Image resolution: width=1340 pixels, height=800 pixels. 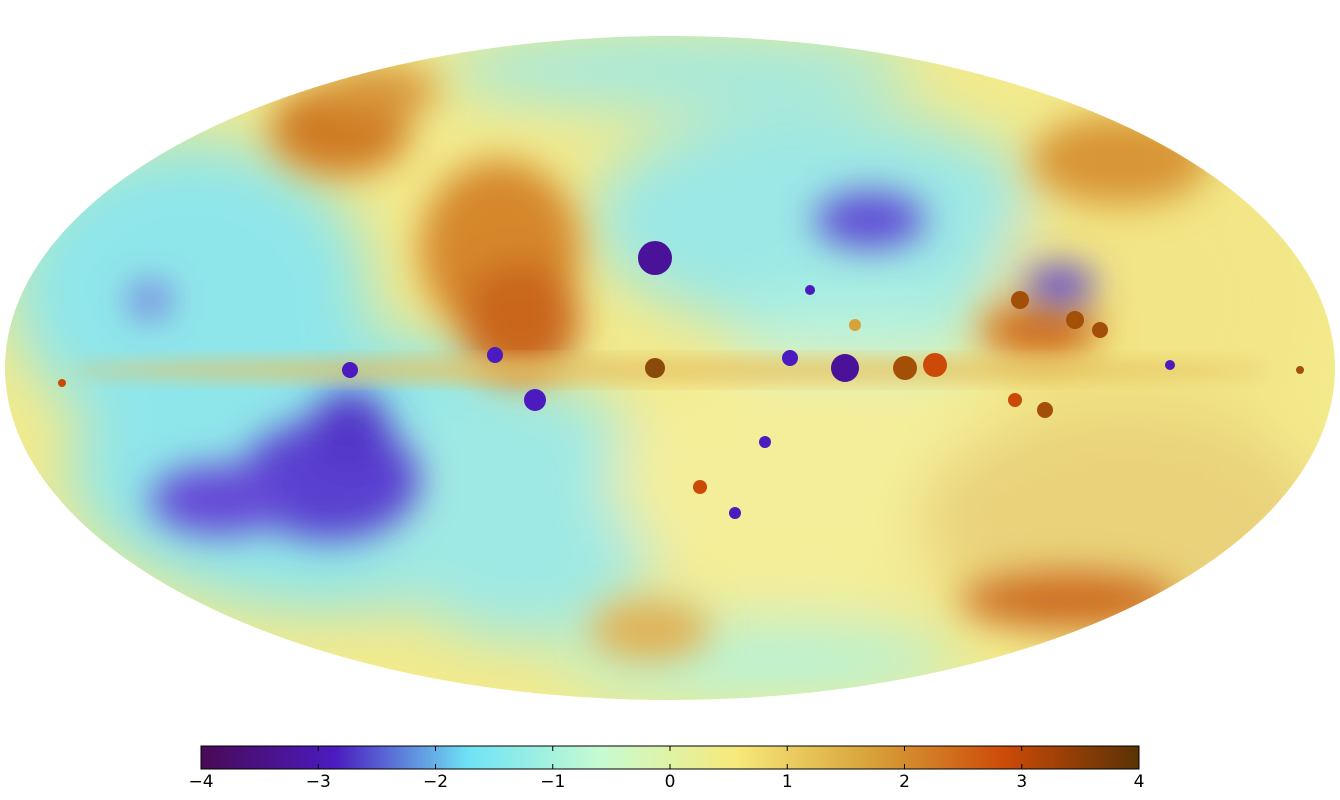 I want to click on colorbar-tick-label: −1, so click(x=552, y=782).